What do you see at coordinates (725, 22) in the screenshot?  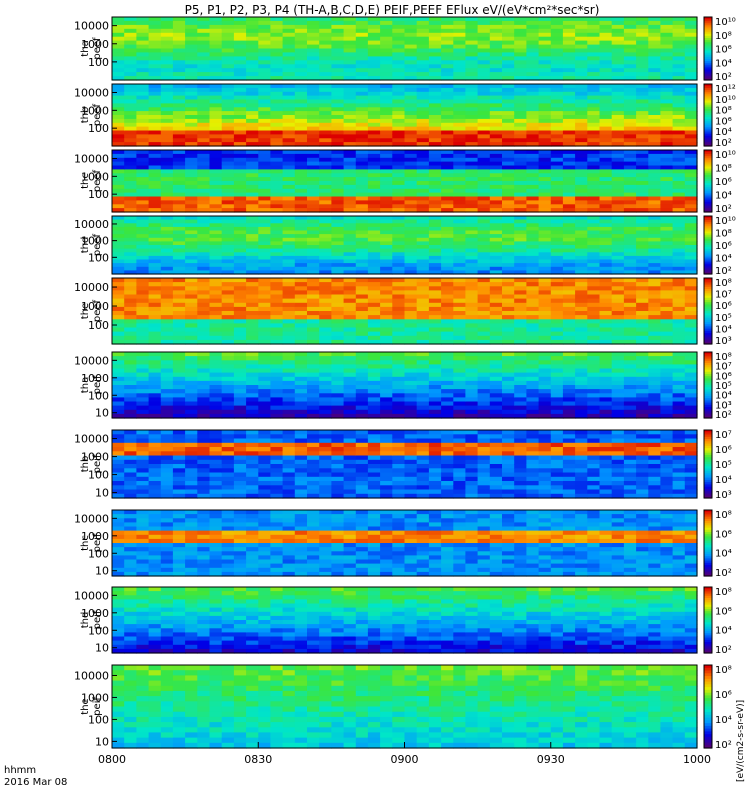 I see `colorbar-tick-label: 10¹⁰` at bounding box center [725, 22].